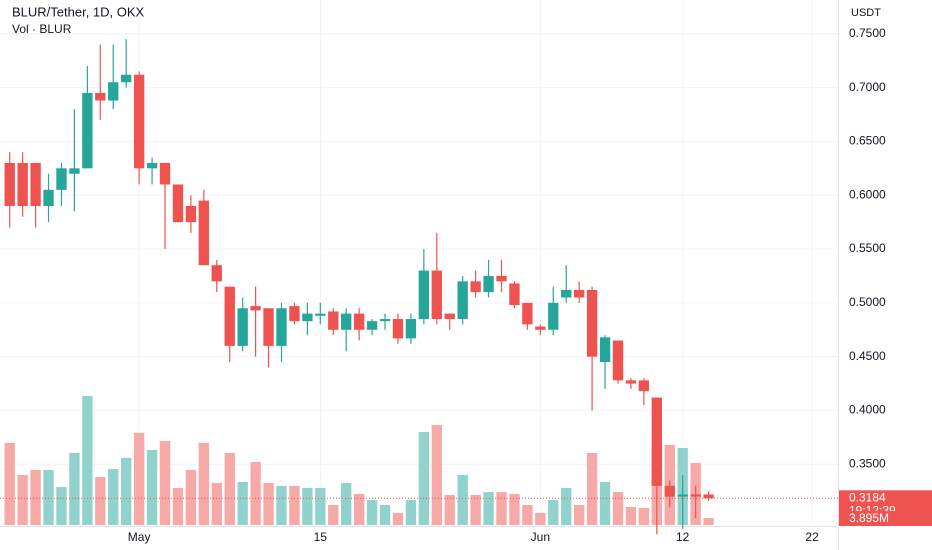  I want to click on volume-tag, so click(885, 518).